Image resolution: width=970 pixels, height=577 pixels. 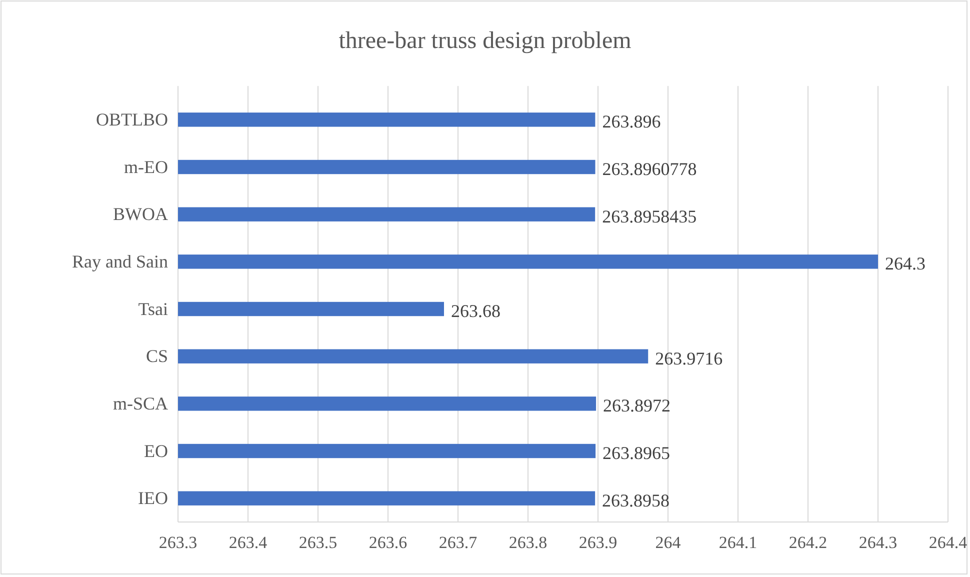 What do you see at coordinates (132, 119) in the screenshot?
I see `y-tick-label: OBTLBO` at bounding box center [132, 119].